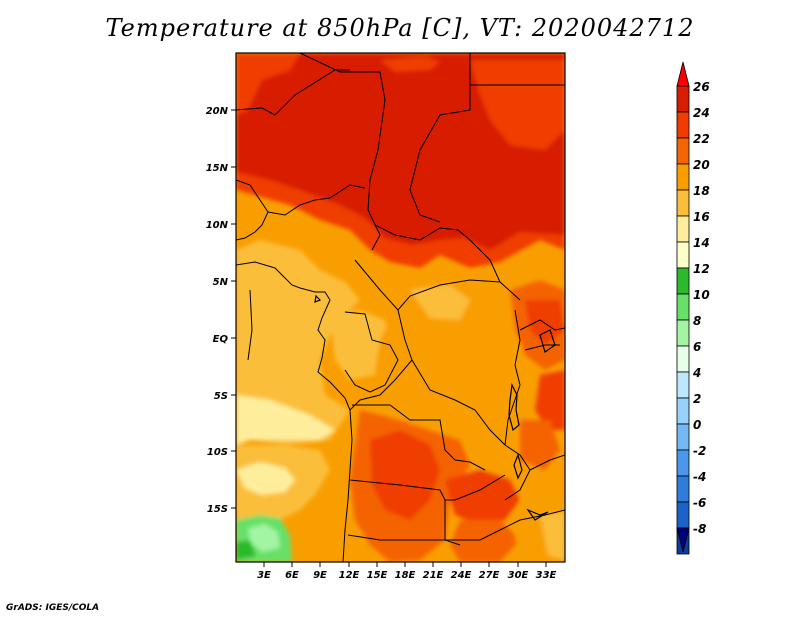 The image size is (800, 618). I want to click on colorbar-label: 12, so click(701, 269).